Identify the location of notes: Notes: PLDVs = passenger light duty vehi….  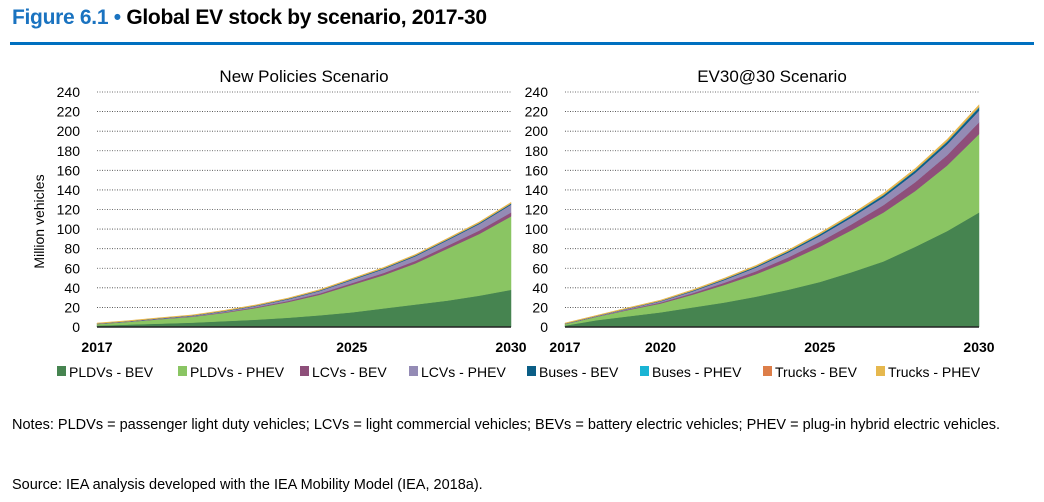
(506, 425).